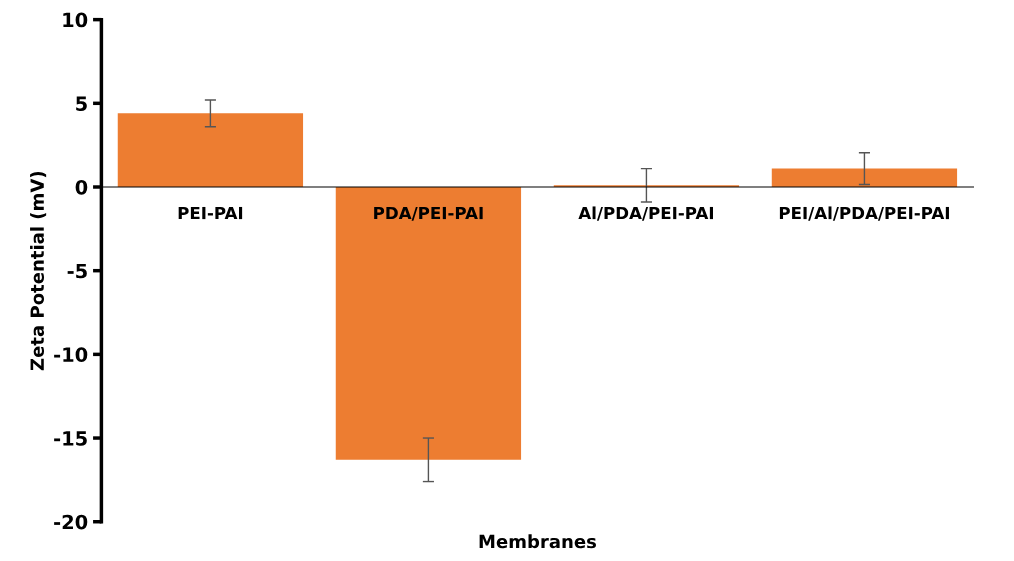 Image resolution: width=1014 pixels, height=561 pixels. What do you see at coordinates (77, 271) in the screenshot?
I see `y-tick-label: -5` at bounding box center [77, 271].